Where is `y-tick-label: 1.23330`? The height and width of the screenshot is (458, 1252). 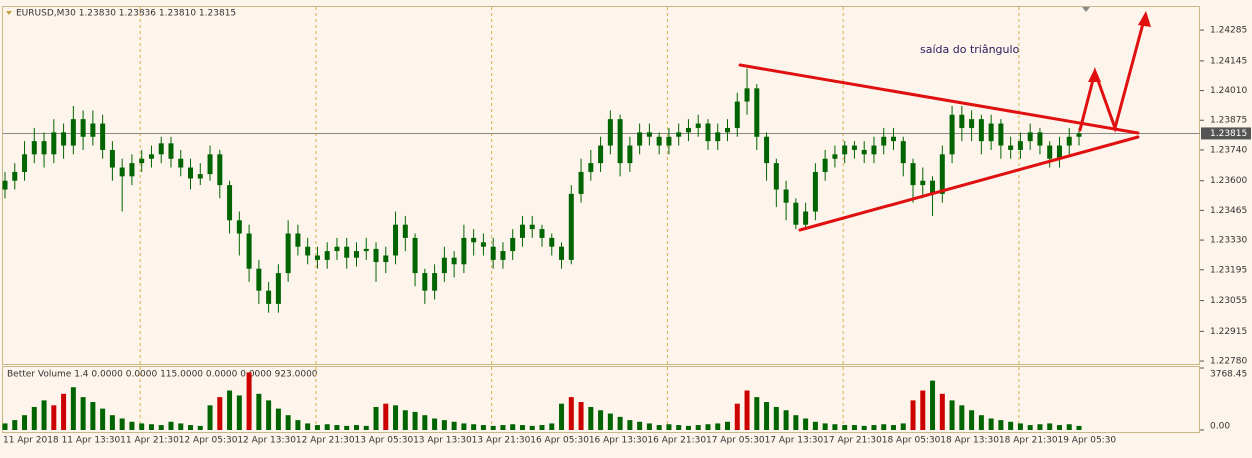 y-tick-label: 1.23330 is located at coordinates (1228, 241).